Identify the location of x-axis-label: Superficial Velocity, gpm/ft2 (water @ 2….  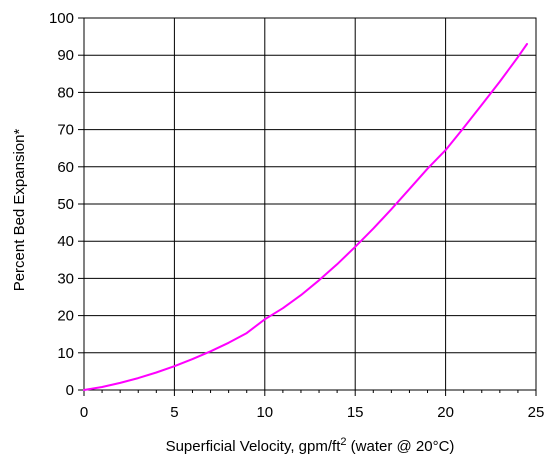
(310, 445).